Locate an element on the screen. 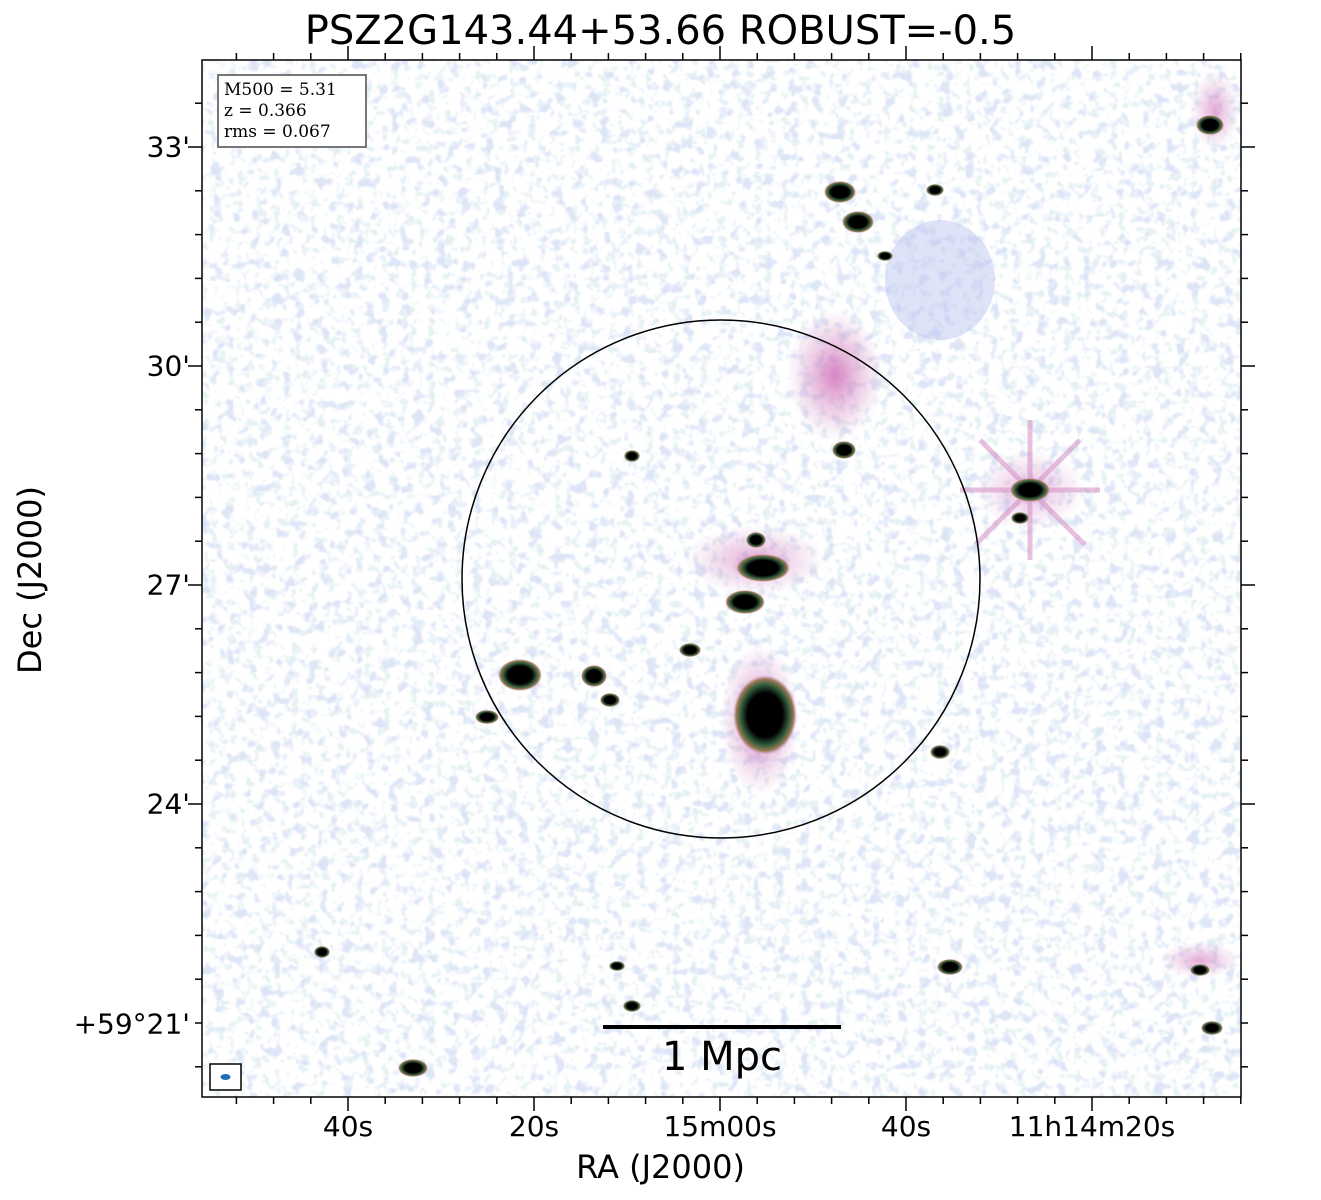  scale-bar-label: 1 Mpc is located at coordinates (722, 1057).